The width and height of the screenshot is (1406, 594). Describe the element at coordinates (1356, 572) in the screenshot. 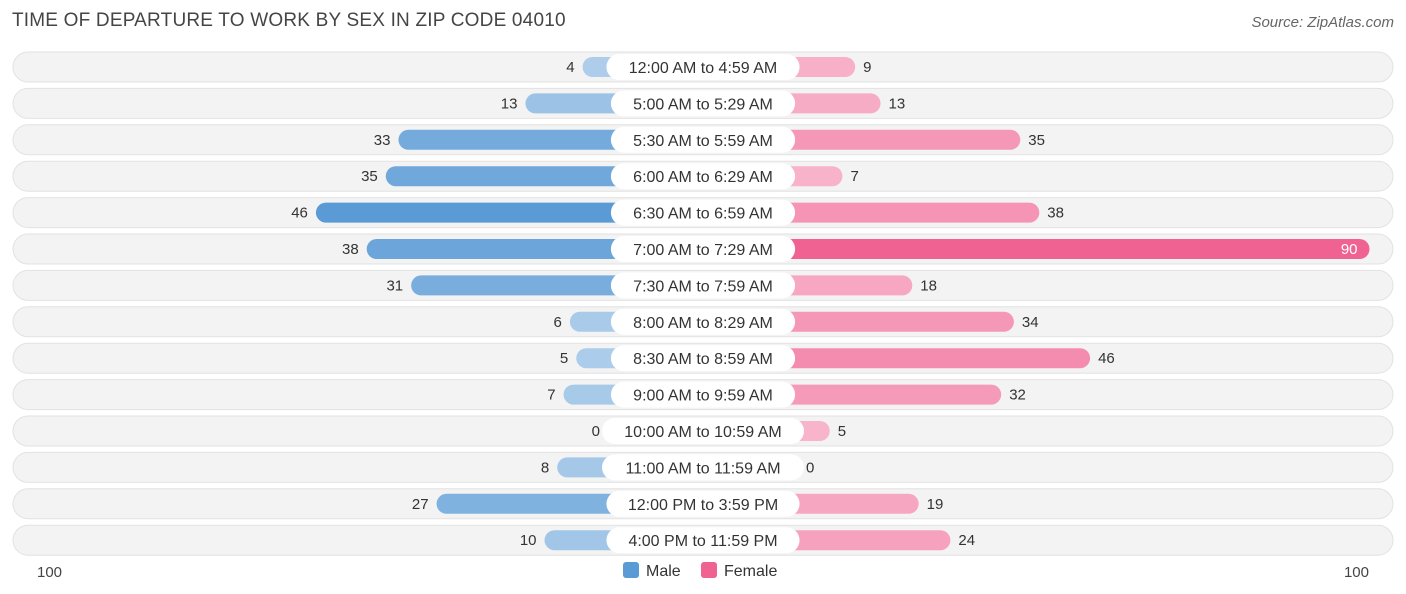

I see `axis-right-label: 100` at that location.